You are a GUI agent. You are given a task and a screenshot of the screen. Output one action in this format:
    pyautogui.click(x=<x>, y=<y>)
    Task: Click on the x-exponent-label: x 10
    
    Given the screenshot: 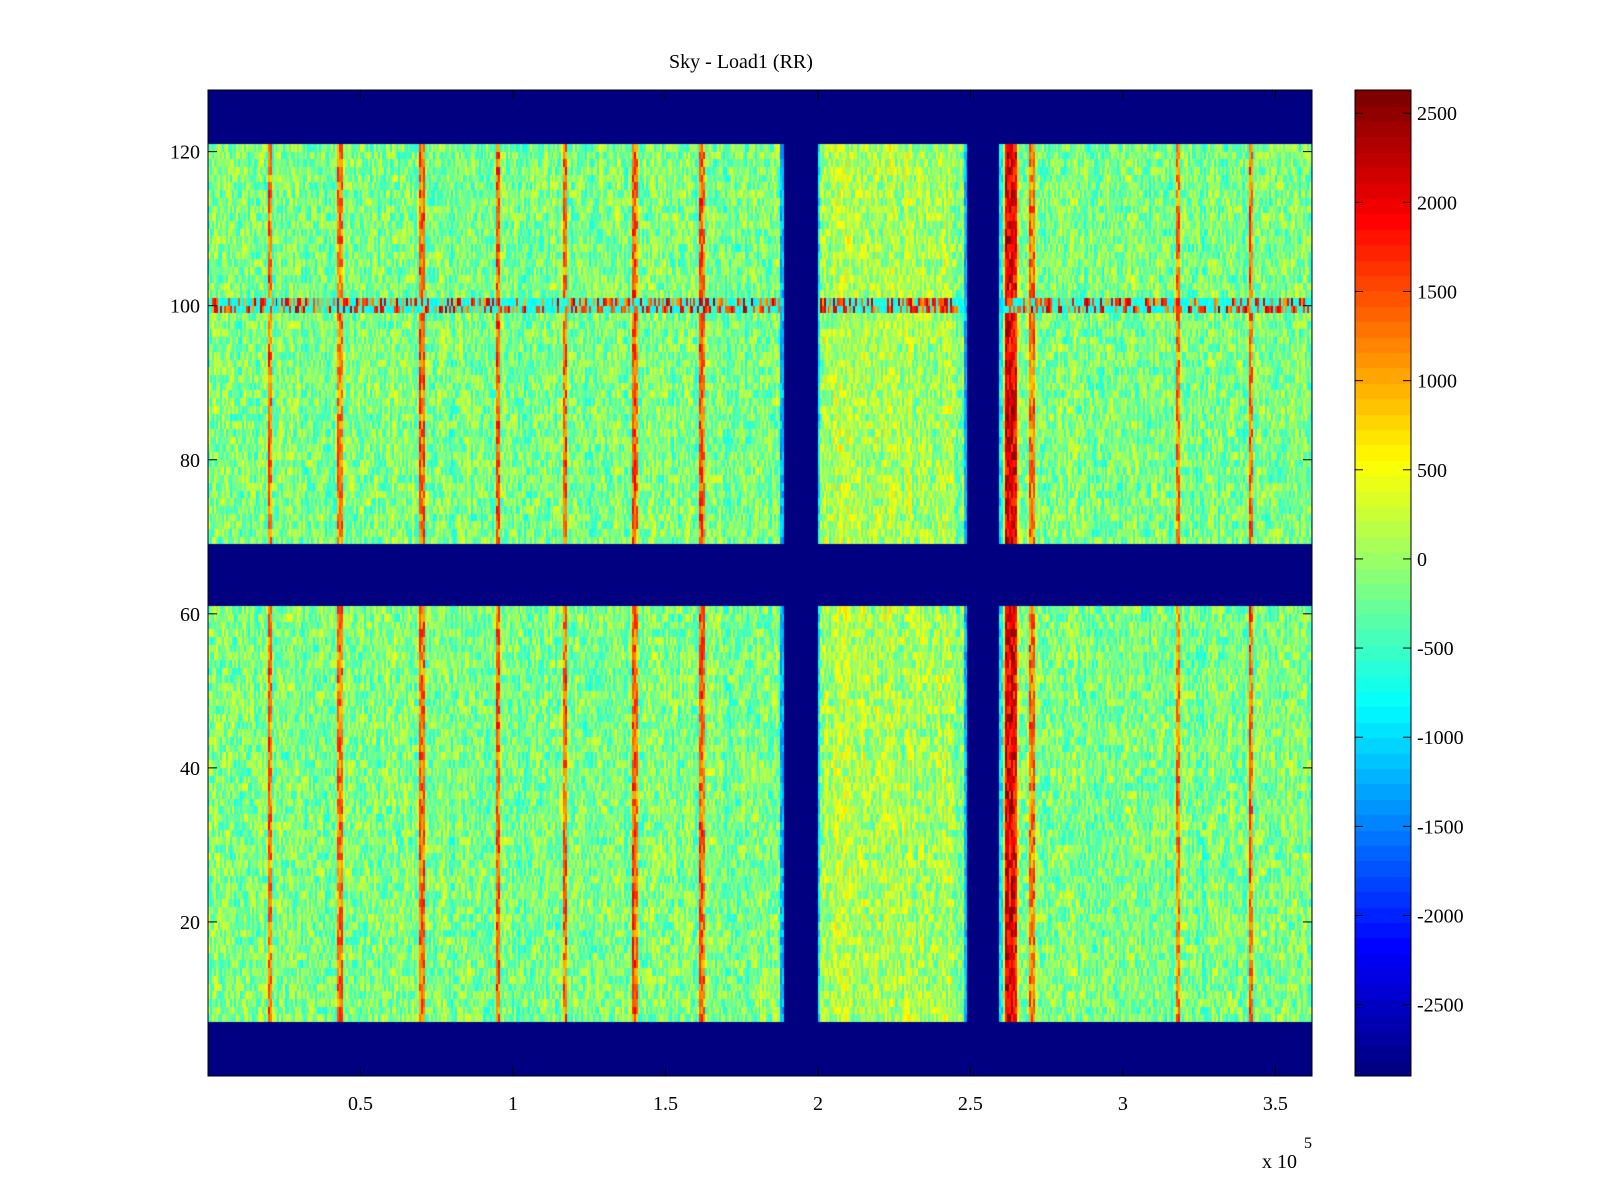 What is the action you would take?
    pyautogui.click(x=1279, y=1162)
    